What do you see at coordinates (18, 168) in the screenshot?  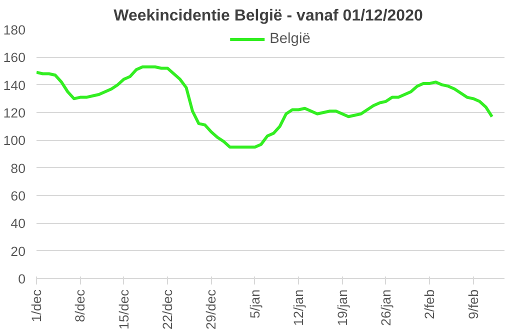 I see `y-tick-label: 80` at bounding box center [18, 168].